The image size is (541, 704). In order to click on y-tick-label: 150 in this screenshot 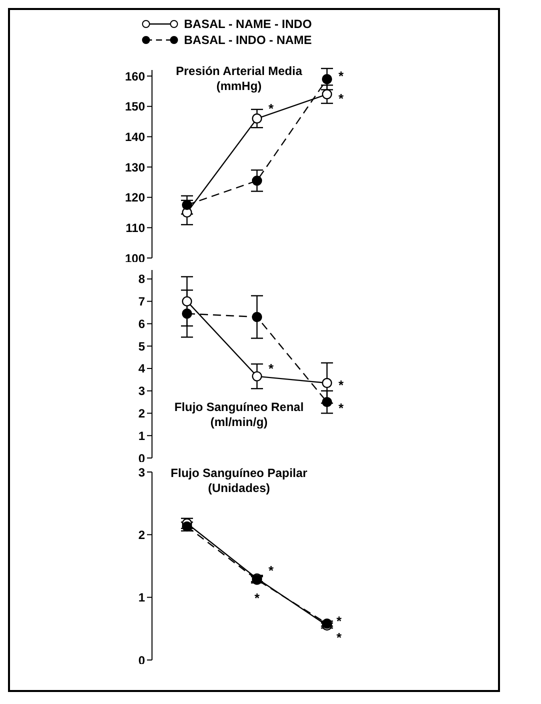, I will do `click(135, 107)`.